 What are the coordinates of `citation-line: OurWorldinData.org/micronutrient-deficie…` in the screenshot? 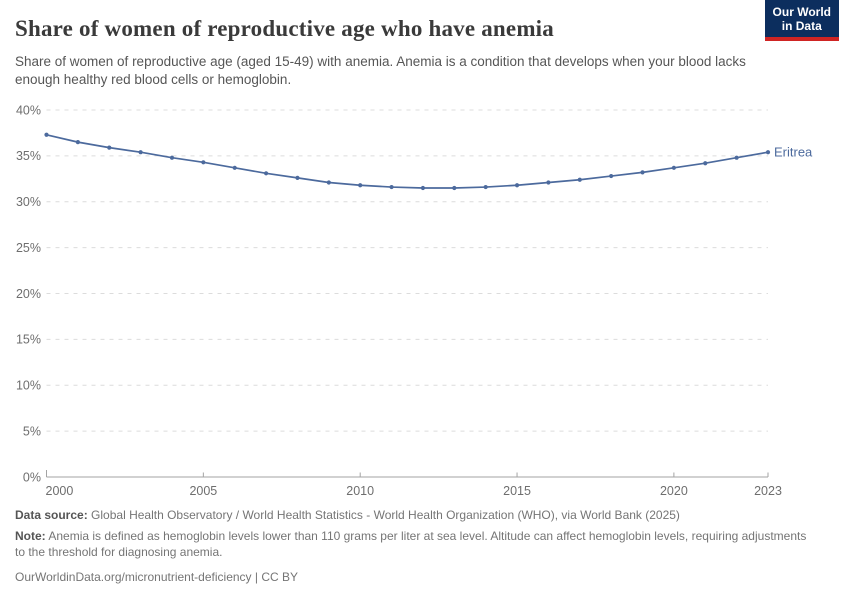 It's located at (412, 577).